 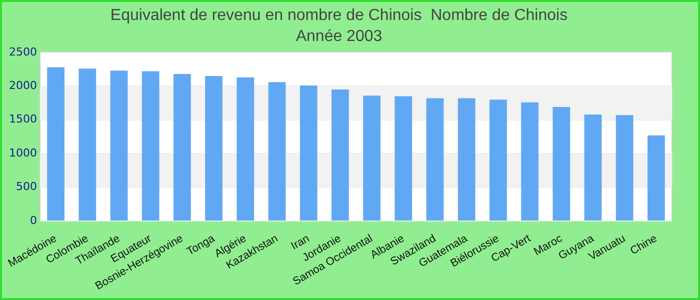 I want to click on y-tick-label: 2000, so click(x=22, y=85).